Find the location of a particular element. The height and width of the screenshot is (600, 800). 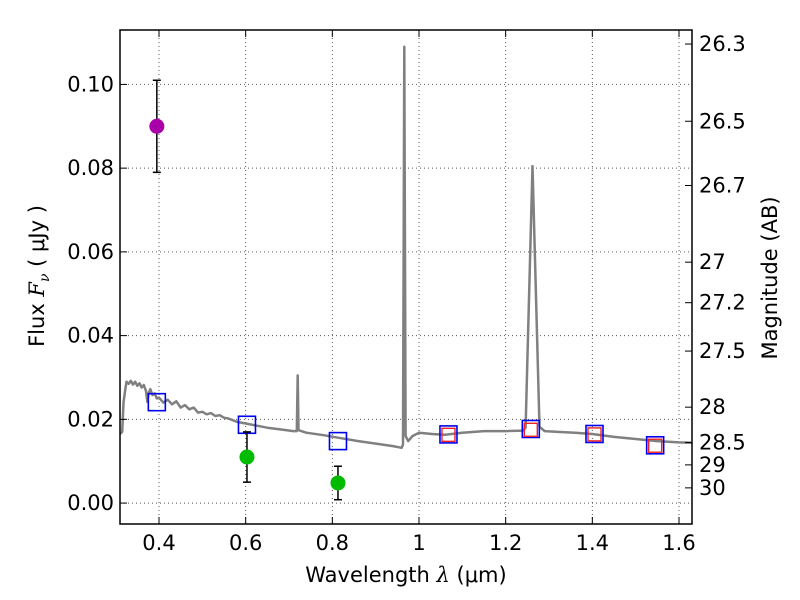

x-tick-label: 0.4 is located at coordinates (158, 543).